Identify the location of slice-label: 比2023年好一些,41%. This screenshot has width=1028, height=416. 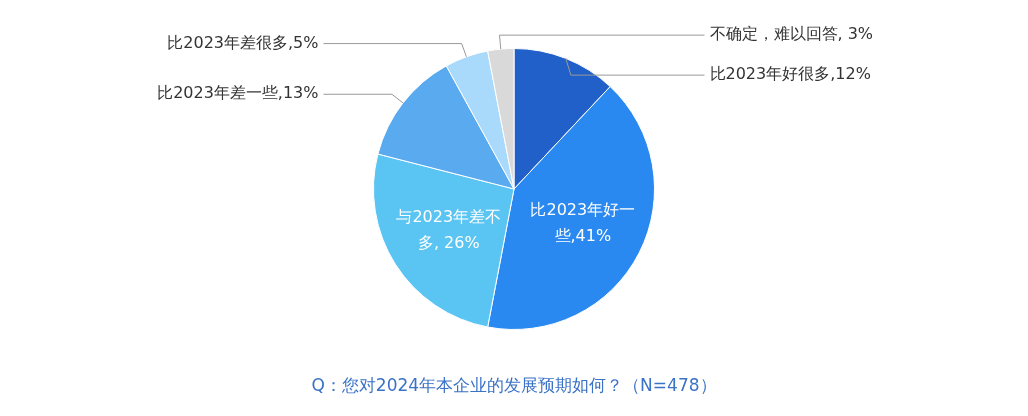
(583, 223).